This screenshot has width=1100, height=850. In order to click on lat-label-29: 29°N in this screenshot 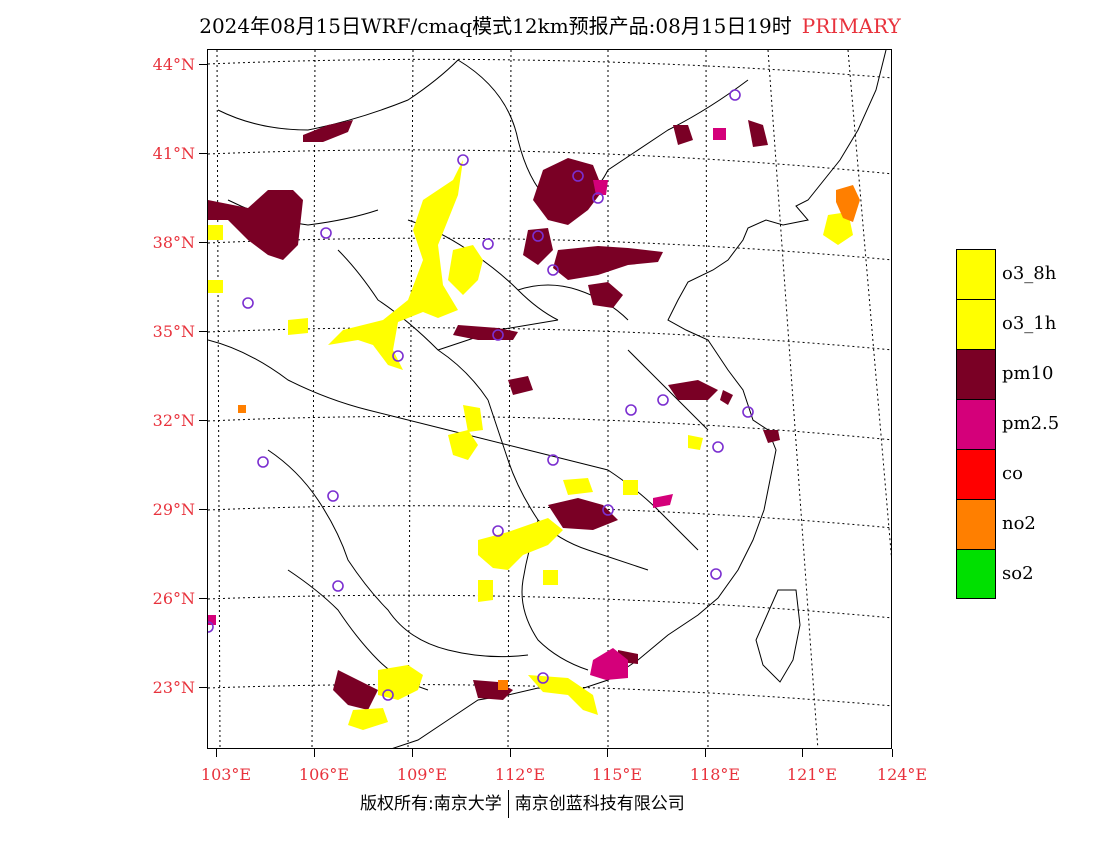, I will do `click(173, 509)`.